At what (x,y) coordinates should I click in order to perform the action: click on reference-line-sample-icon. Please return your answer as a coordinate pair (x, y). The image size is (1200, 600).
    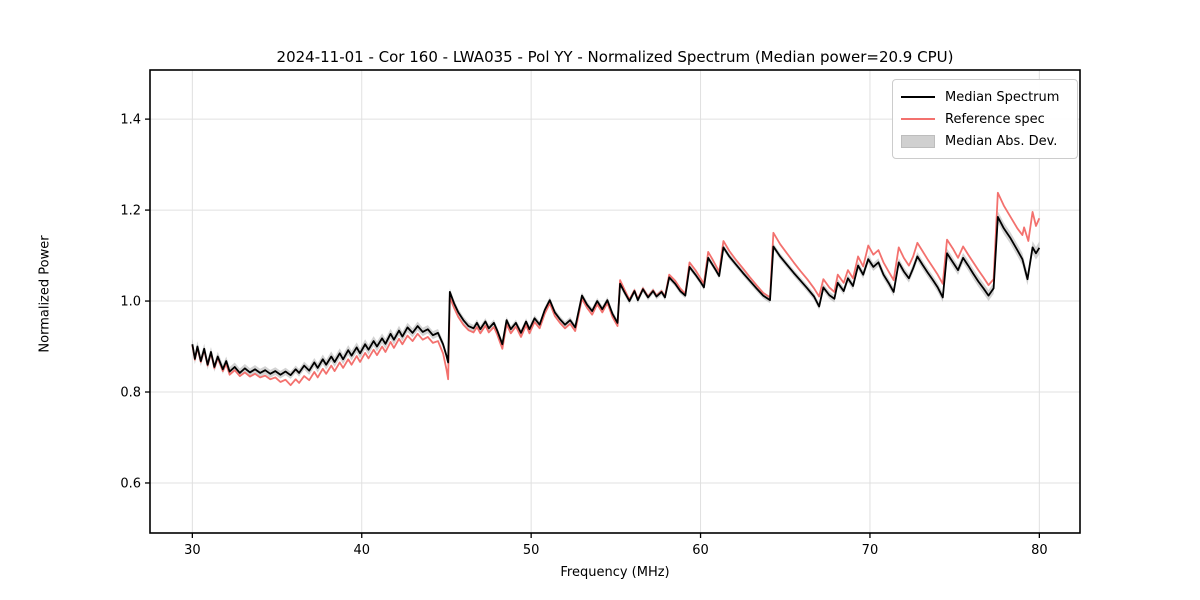
    Looking at the image, I should click on (918, 119).